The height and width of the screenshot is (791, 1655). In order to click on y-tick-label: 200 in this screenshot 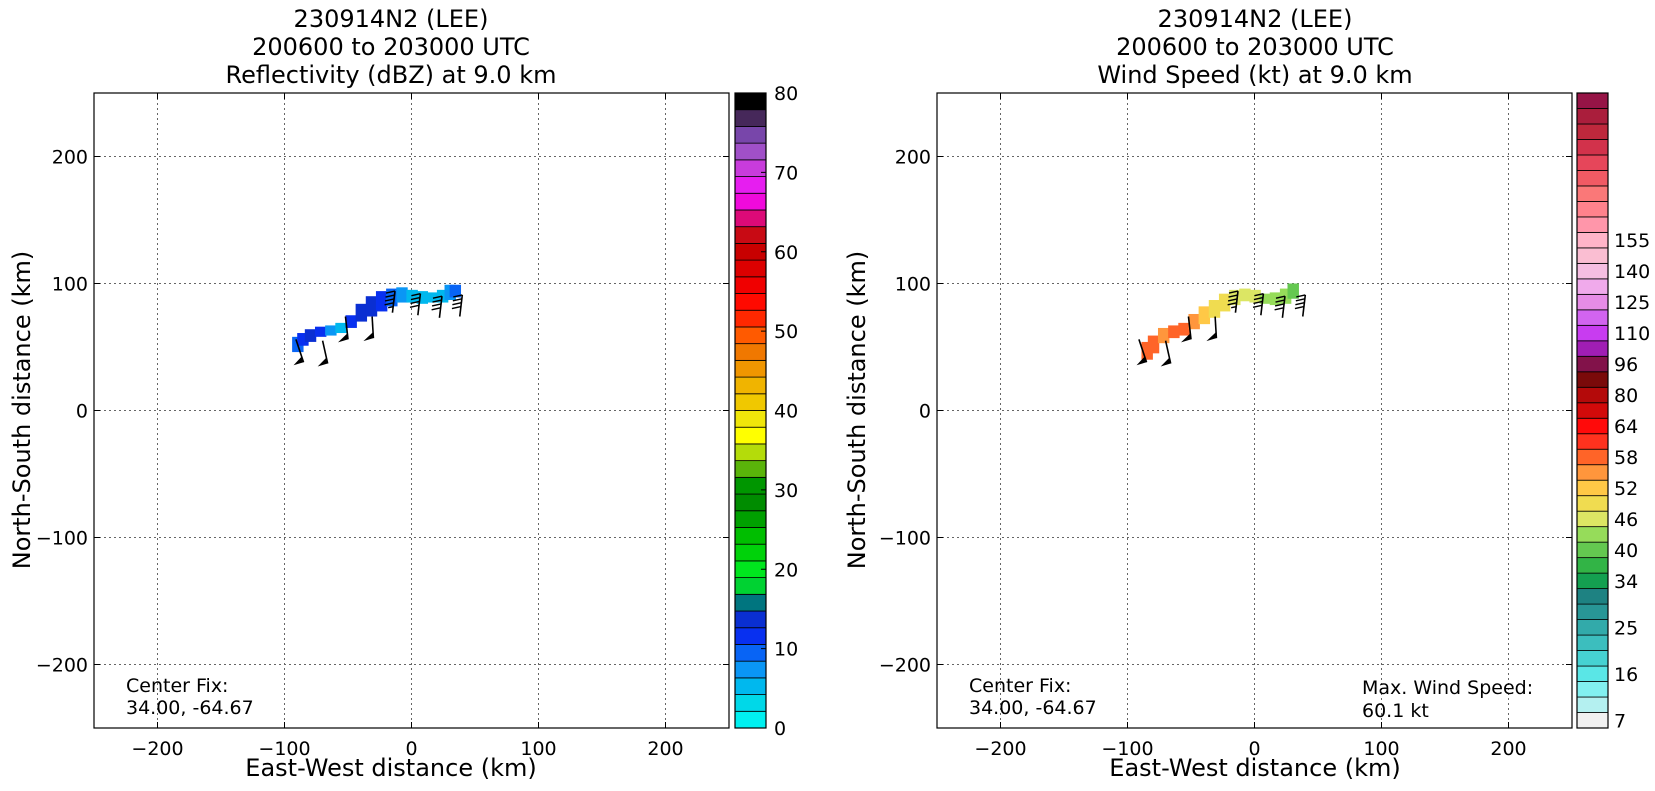, I will do `click(70, 158)`.